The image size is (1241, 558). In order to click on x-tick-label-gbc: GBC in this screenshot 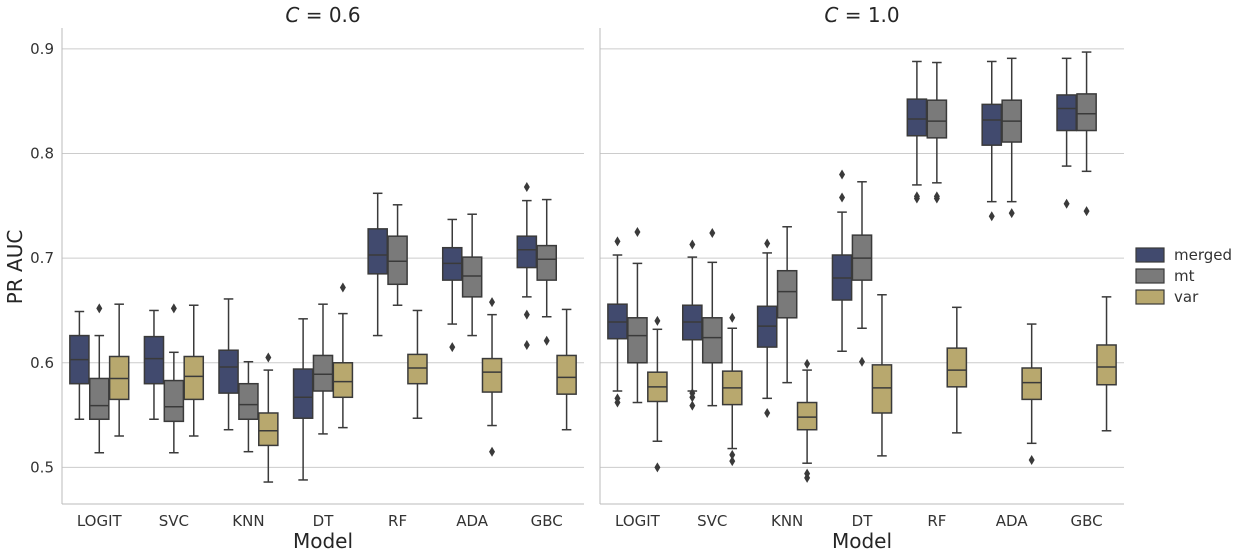, I will do `click(547, 521)`.